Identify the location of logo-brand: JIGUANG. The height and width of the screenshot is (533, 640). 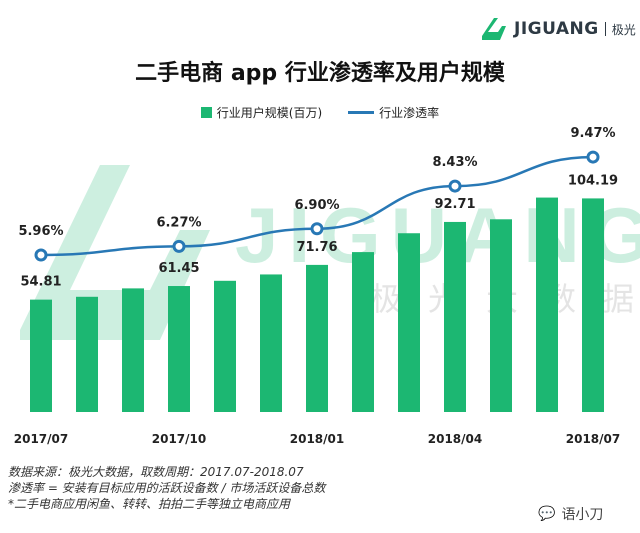
(556, 29).